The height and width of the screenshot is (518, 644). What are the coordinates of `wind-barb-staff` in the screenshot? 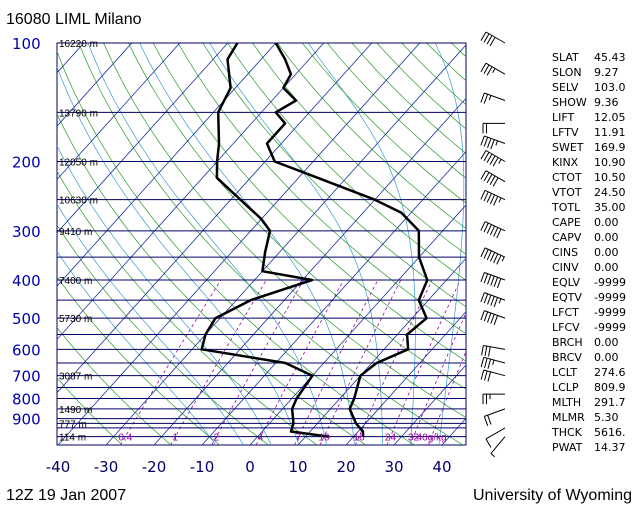 It's located at (495, 433).